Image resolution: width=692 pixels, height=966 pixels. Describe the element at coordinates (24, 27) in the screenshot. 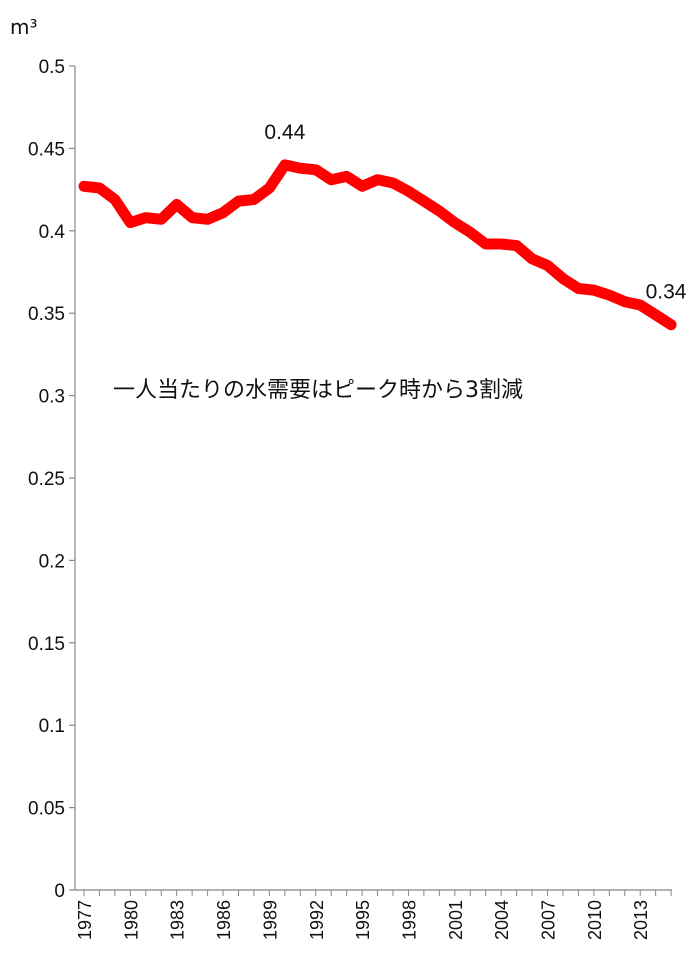

I see `y-unit-label: m³` at that location.